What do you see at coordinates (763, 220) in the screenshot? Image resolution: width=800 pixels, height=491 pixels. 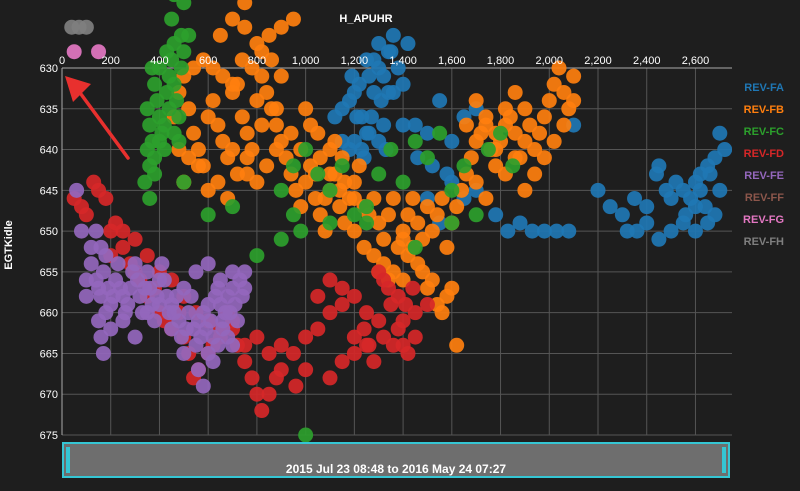 I see `legend-item: REV-FG` at bounding box center [763, 220].